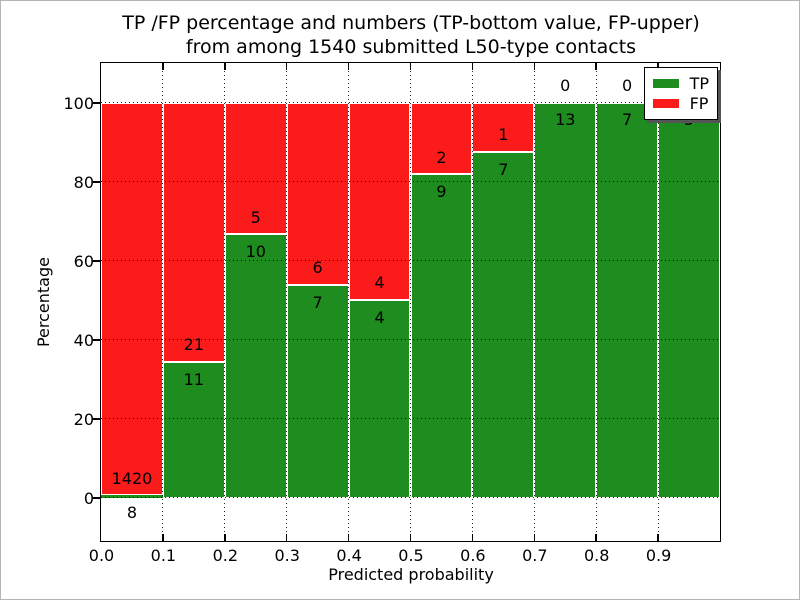  What do you see at coordinates (665, 103) in the screenshot?
I see `legend-swatch-fp` at bounding box center [665, 103].